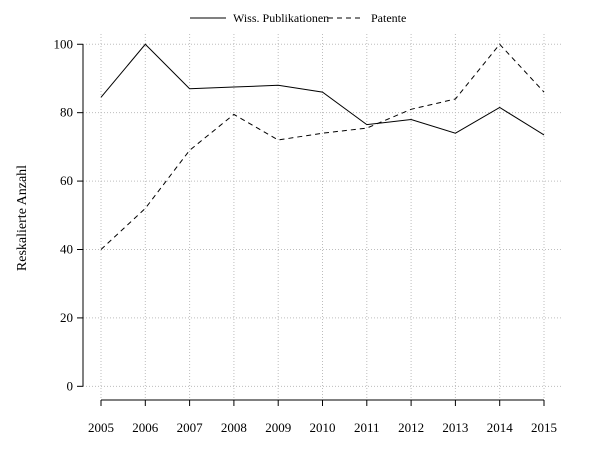 The image size is (600, 450). Describe the element at coordinates (70, 385) in the screenshot. I see `y-tick-label-0: 0` at that location.